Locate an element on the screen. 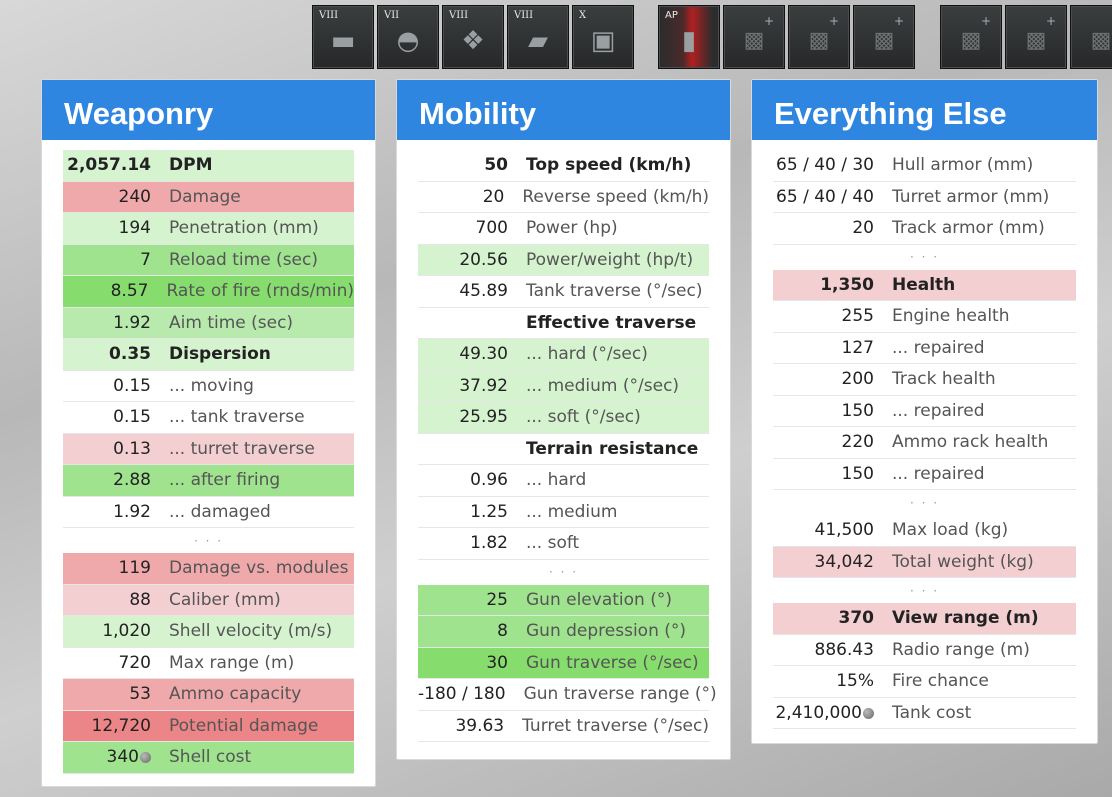 Image resolution: width=1112 pixels, height=797 pixels. stat-label: Radio range (m) is located at coordinates (961, 649).